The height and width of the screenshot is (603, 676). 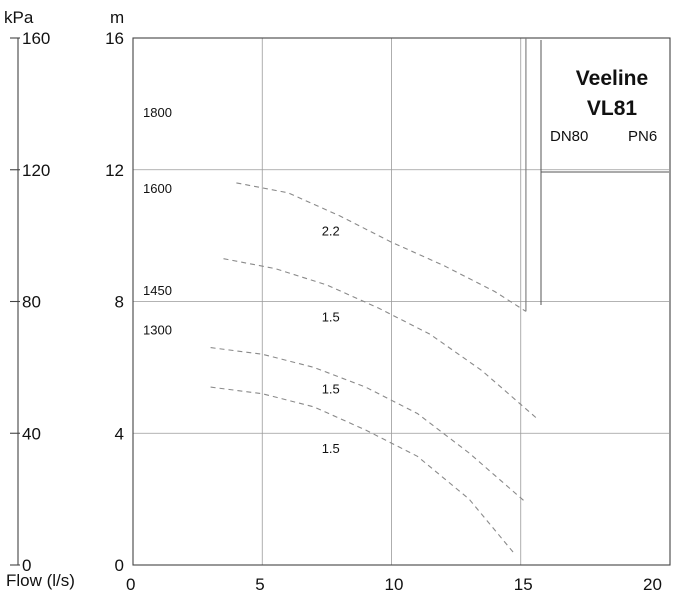 I want to click on speed-label-1450: 1450, so click(x=157, y=290).